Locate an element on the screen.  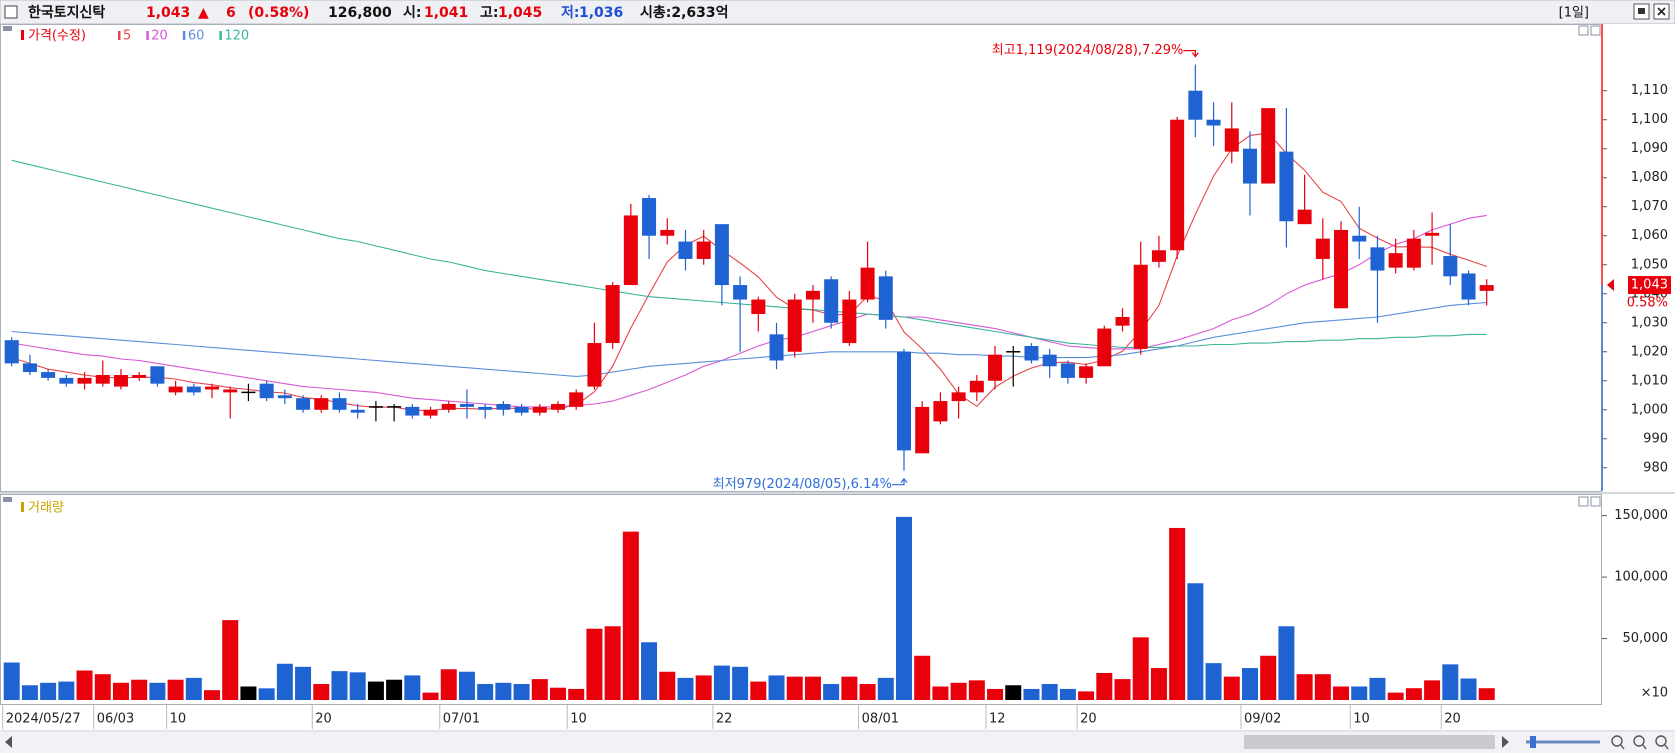
scroll-left is located at coordinates (8, 742).